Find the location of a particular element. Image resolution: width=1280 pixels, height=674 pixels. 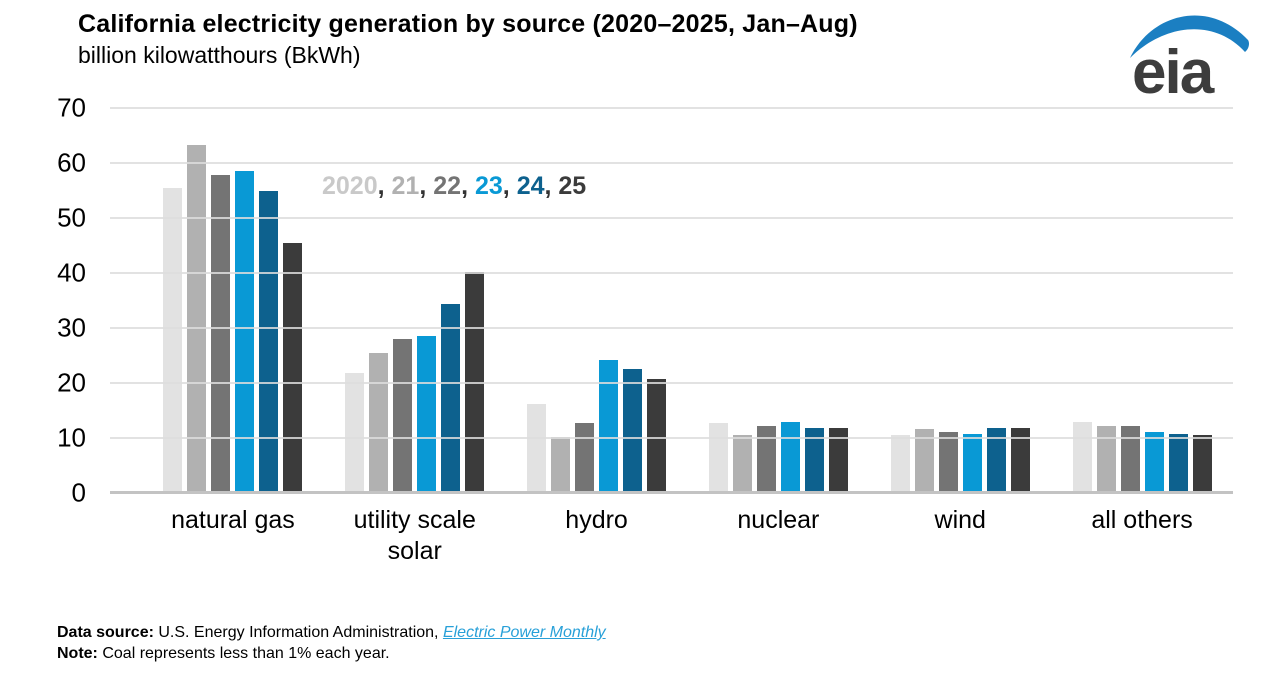

y-tick-label: 10 is located at coordinates (71, 437).